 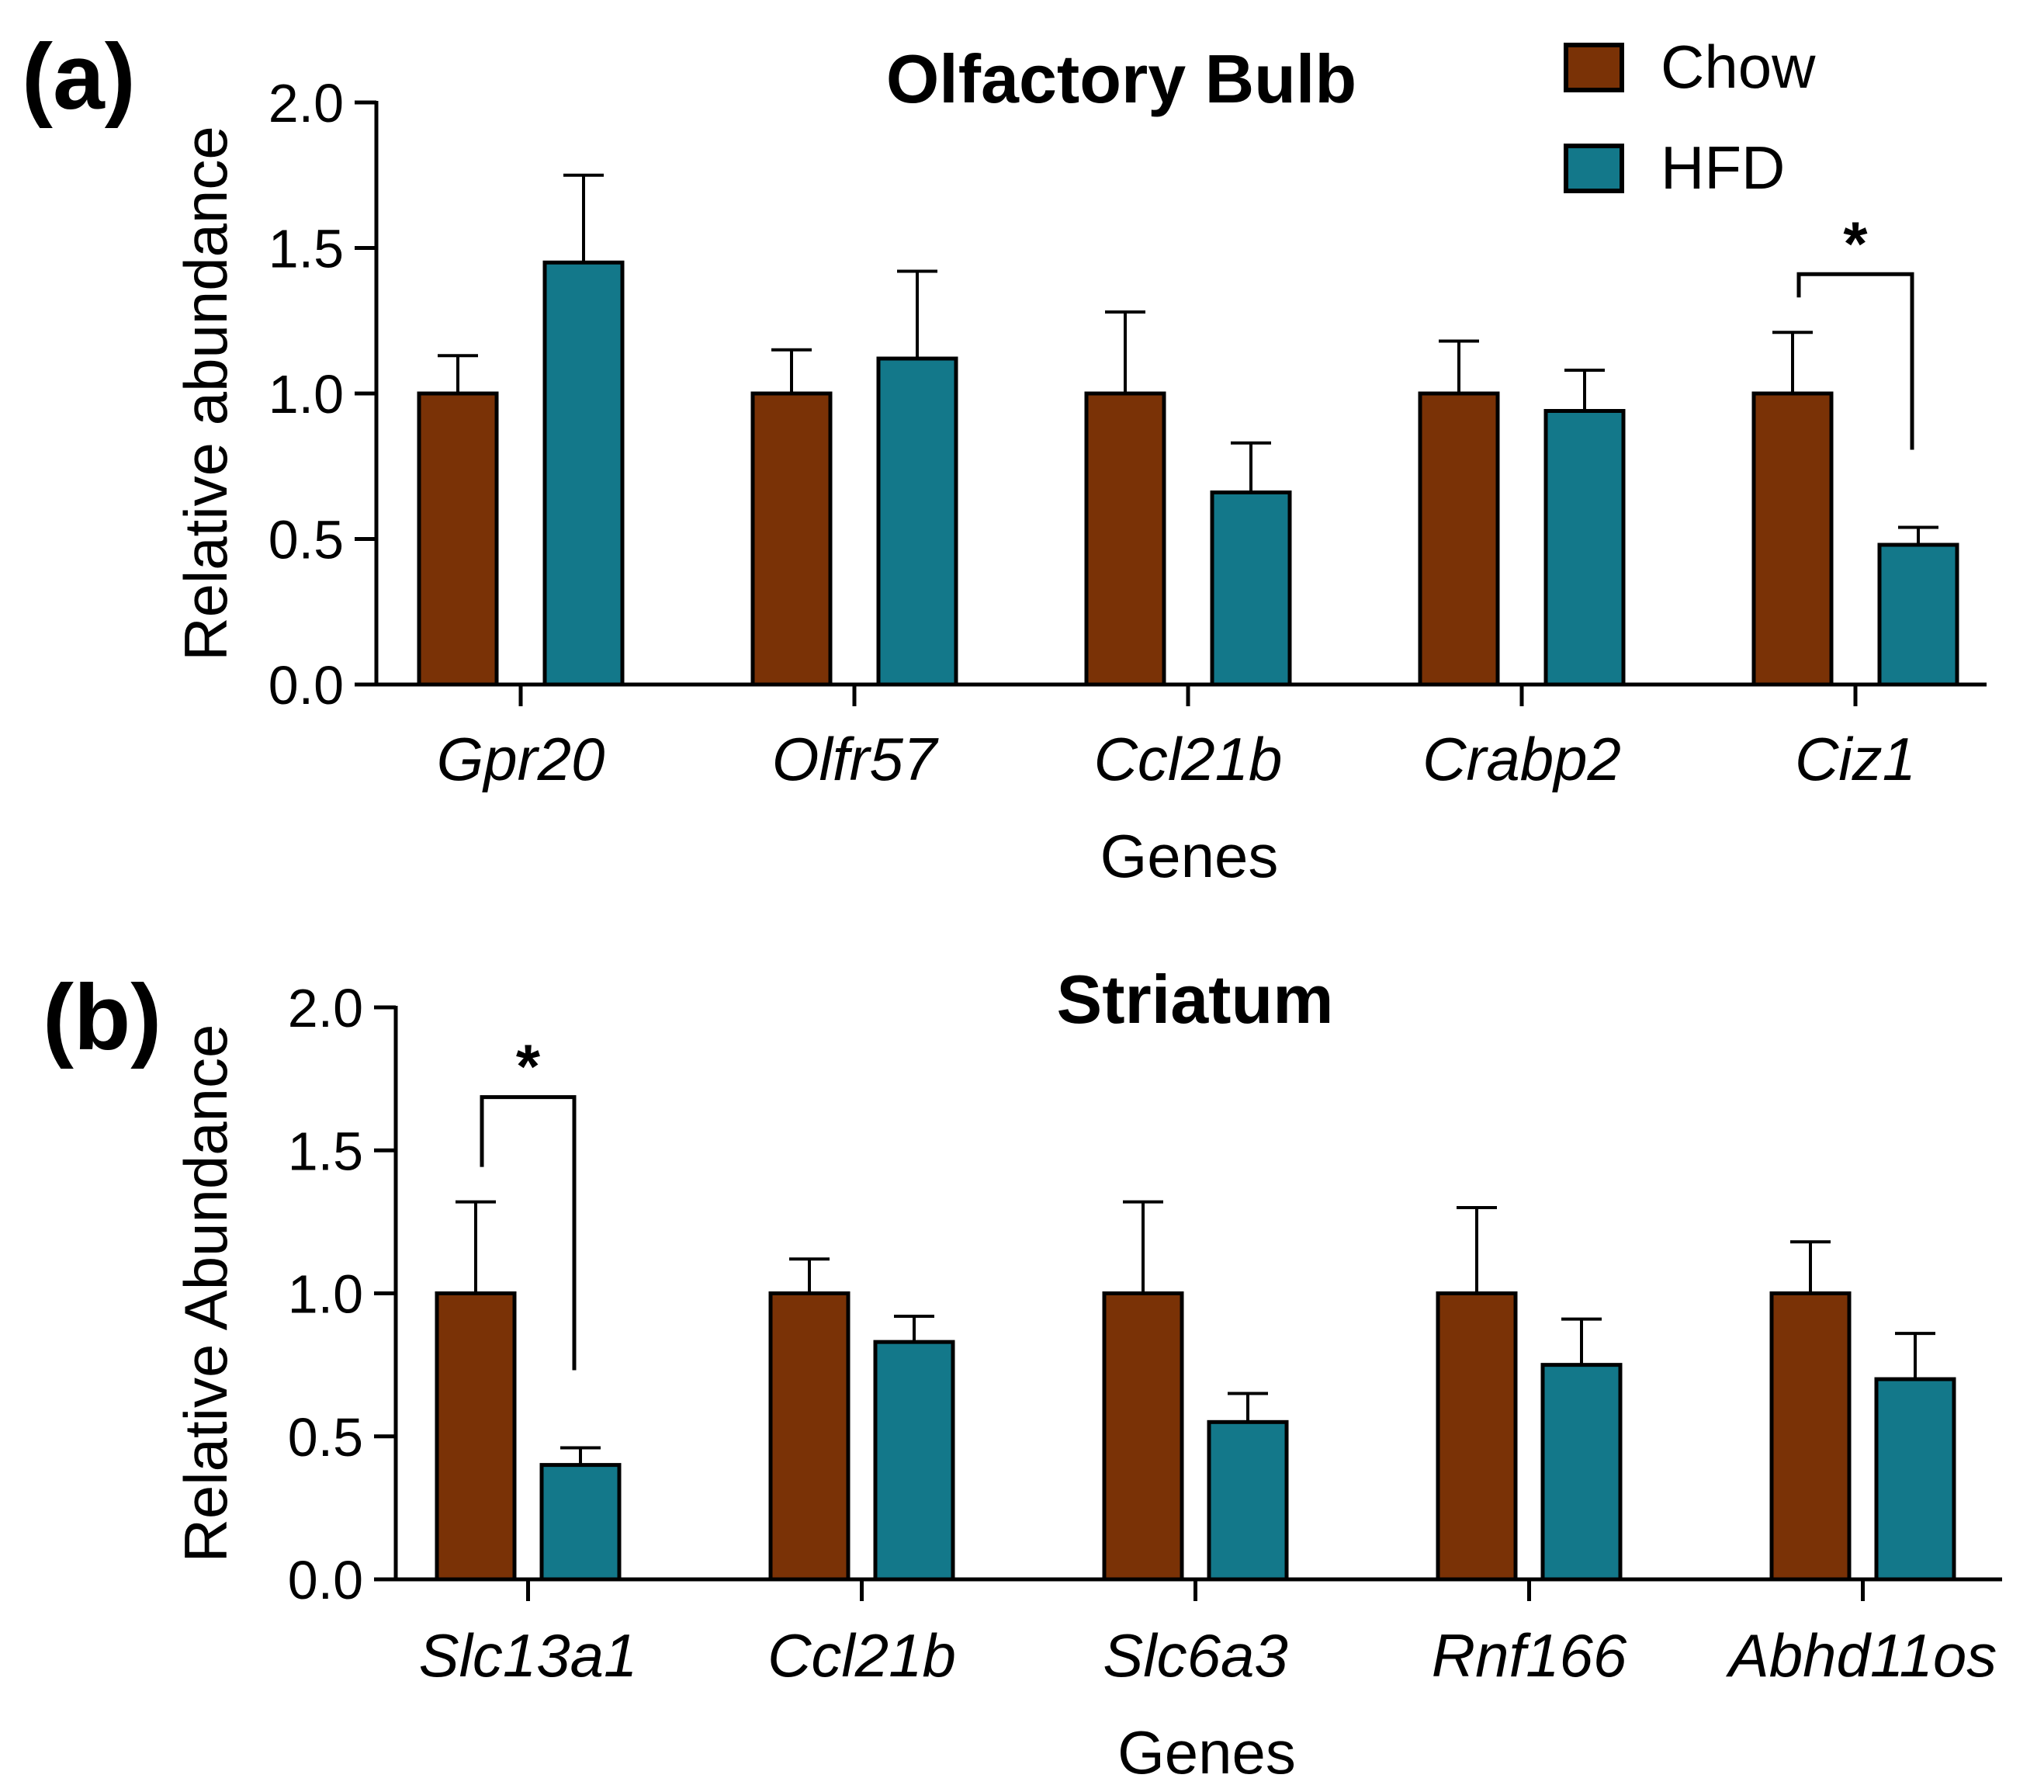 What do you see at coordinates (1459, 539) in the screenshot?
I see `bar-chow-crabp2` at bounding box center [1459, 539].